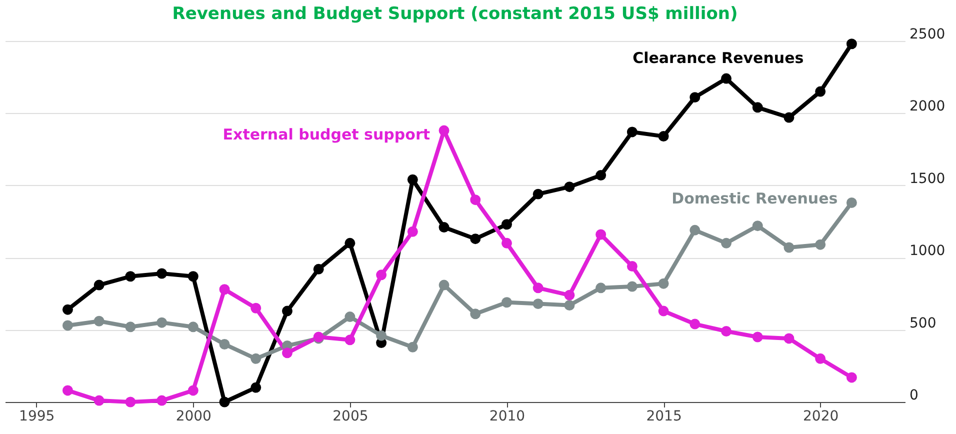 The image size is (956, 434). I want to click on x-tick-label: 2010, so click(507, 416).